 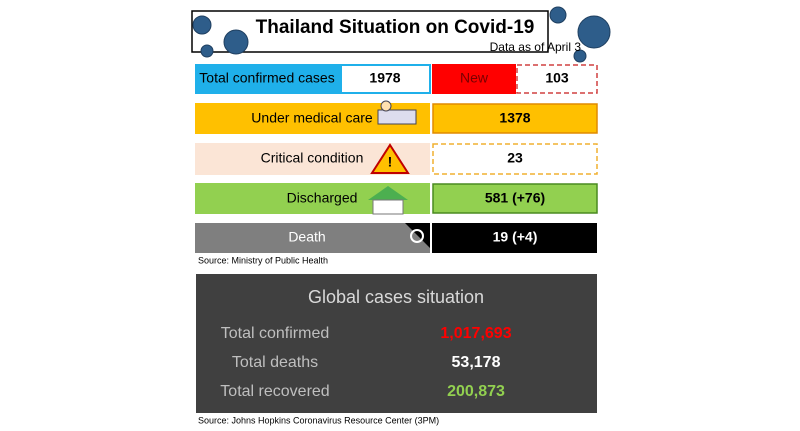 What do you see at coordinates (312, 118) in the screenshot?
I see `label: Under medical care` at bounding box center [312, 118].